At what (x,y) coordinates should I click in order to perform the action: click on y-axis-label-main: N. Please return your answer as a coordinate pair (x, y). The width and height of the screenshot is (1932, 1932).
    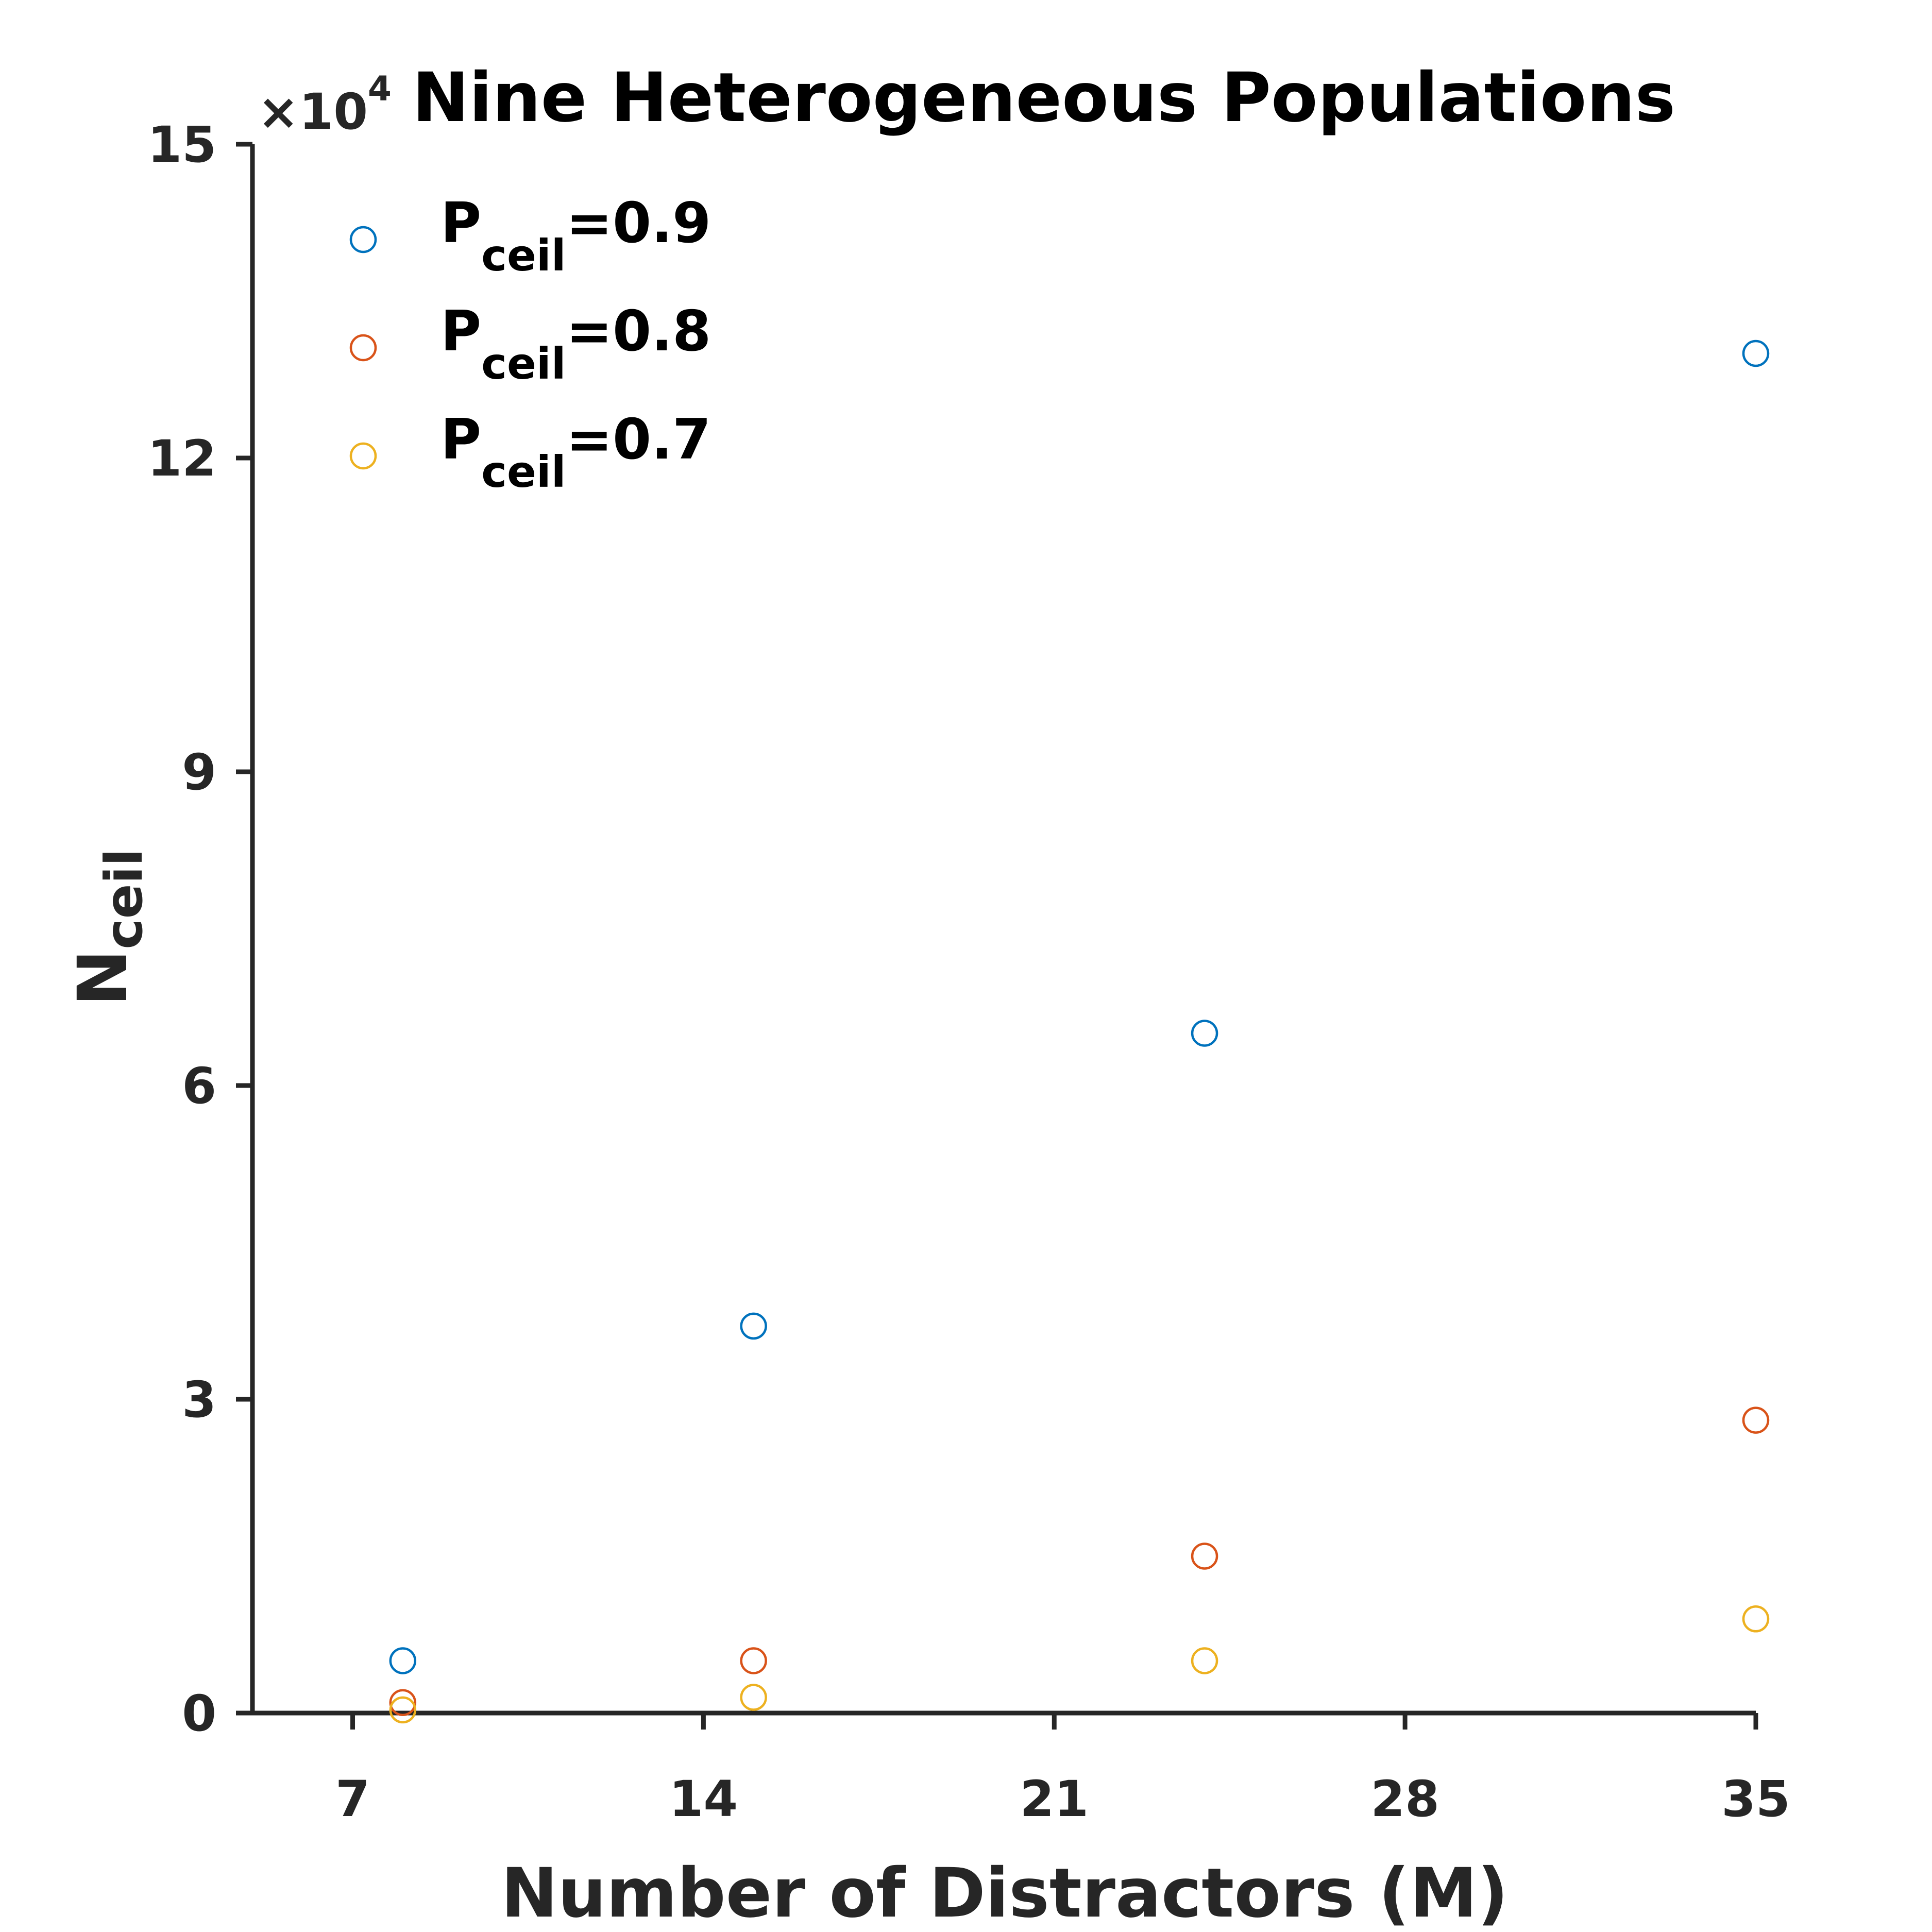
    Looking at the image, I should click on (103, 978).